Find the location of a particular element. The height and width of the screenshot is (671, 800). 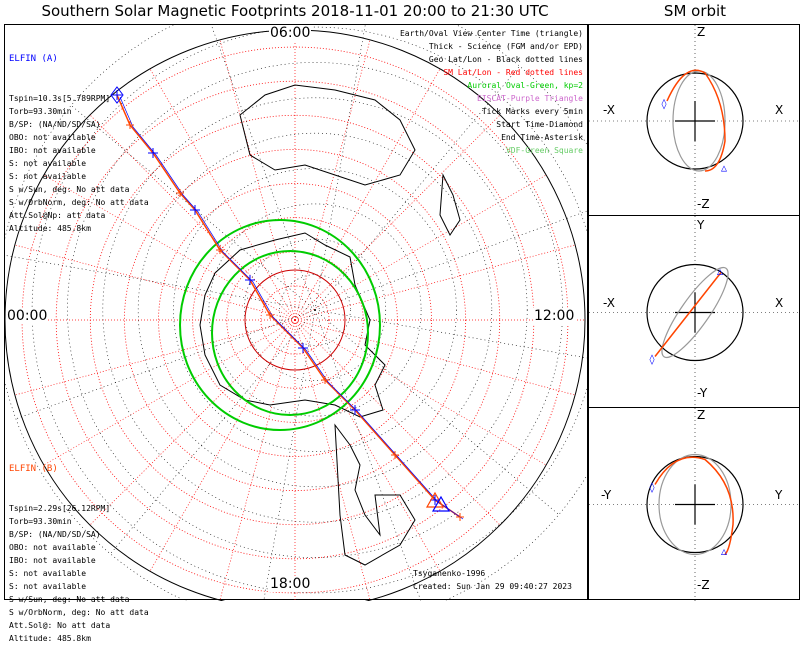

legend-entry: Start Time-Diamond is located at coordinates (539, 124).